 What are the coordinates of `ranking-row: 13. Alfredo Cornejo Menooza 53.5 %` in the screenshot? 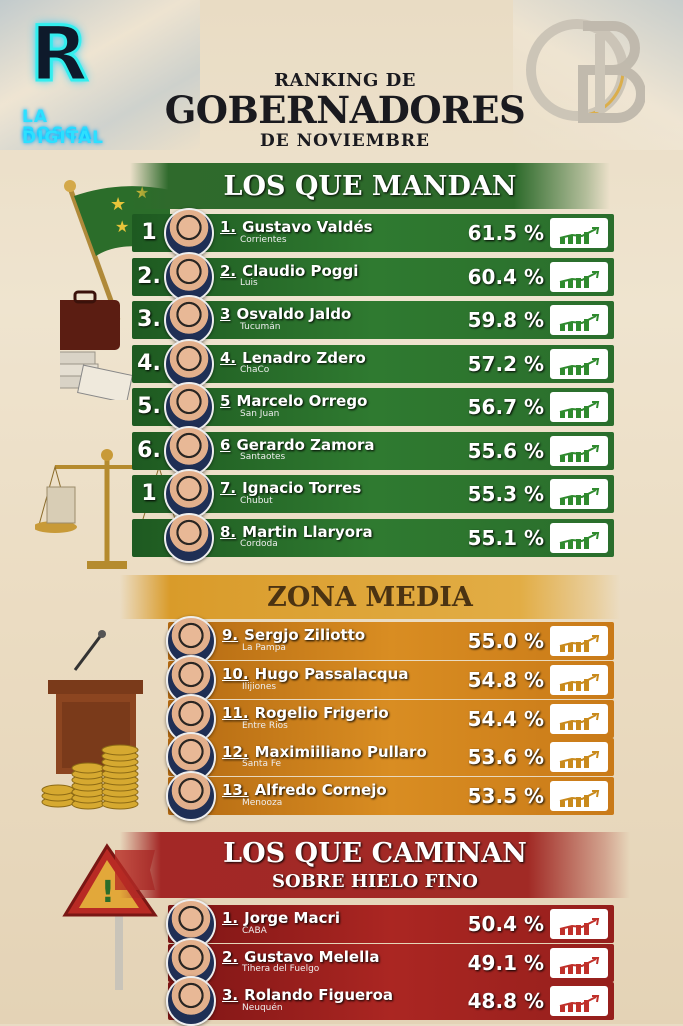 It's located at (390, 796).